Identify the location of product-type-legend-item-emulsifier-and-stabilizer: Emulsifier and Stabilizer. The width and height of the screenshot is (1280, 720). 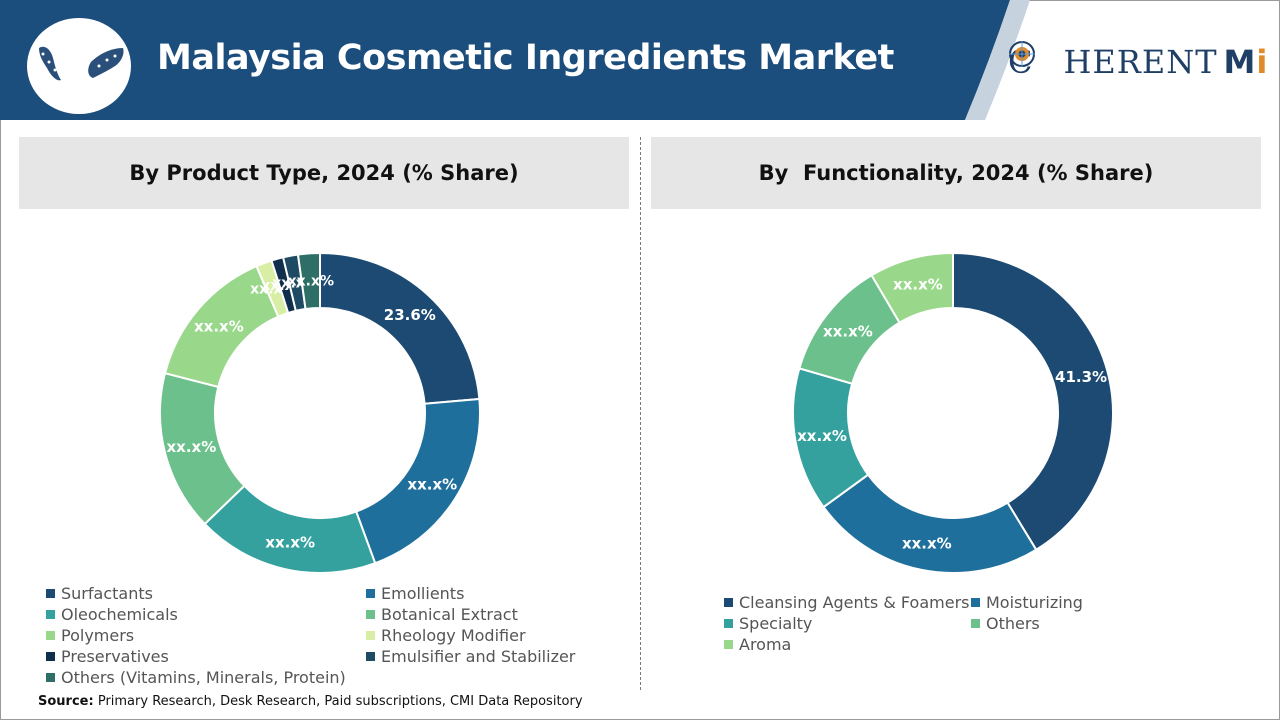
(470, 656).